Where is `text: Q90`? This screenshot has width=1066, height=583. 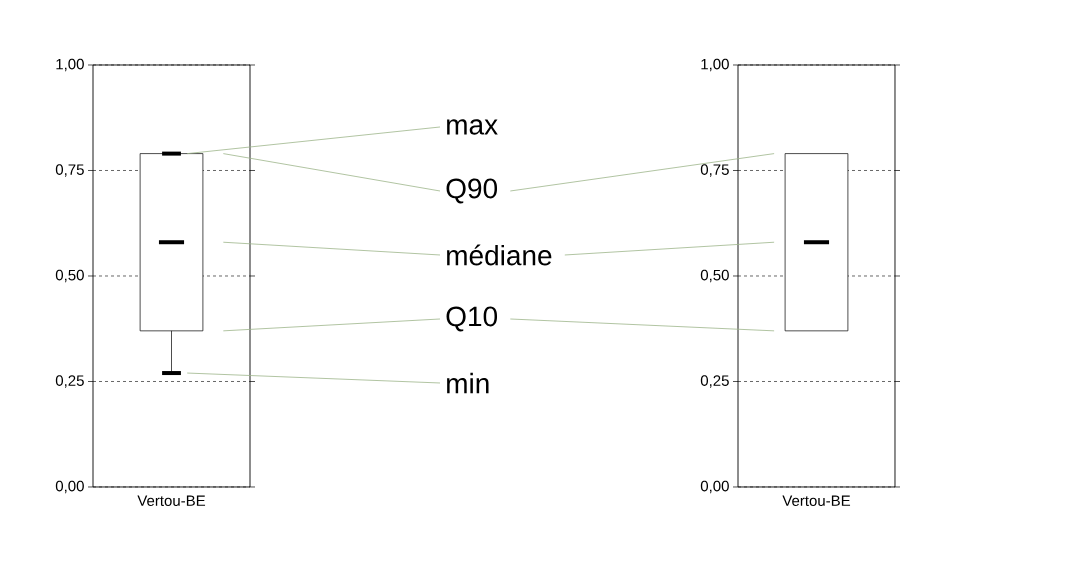 text: Q90 is located at coordinates (472, 191).